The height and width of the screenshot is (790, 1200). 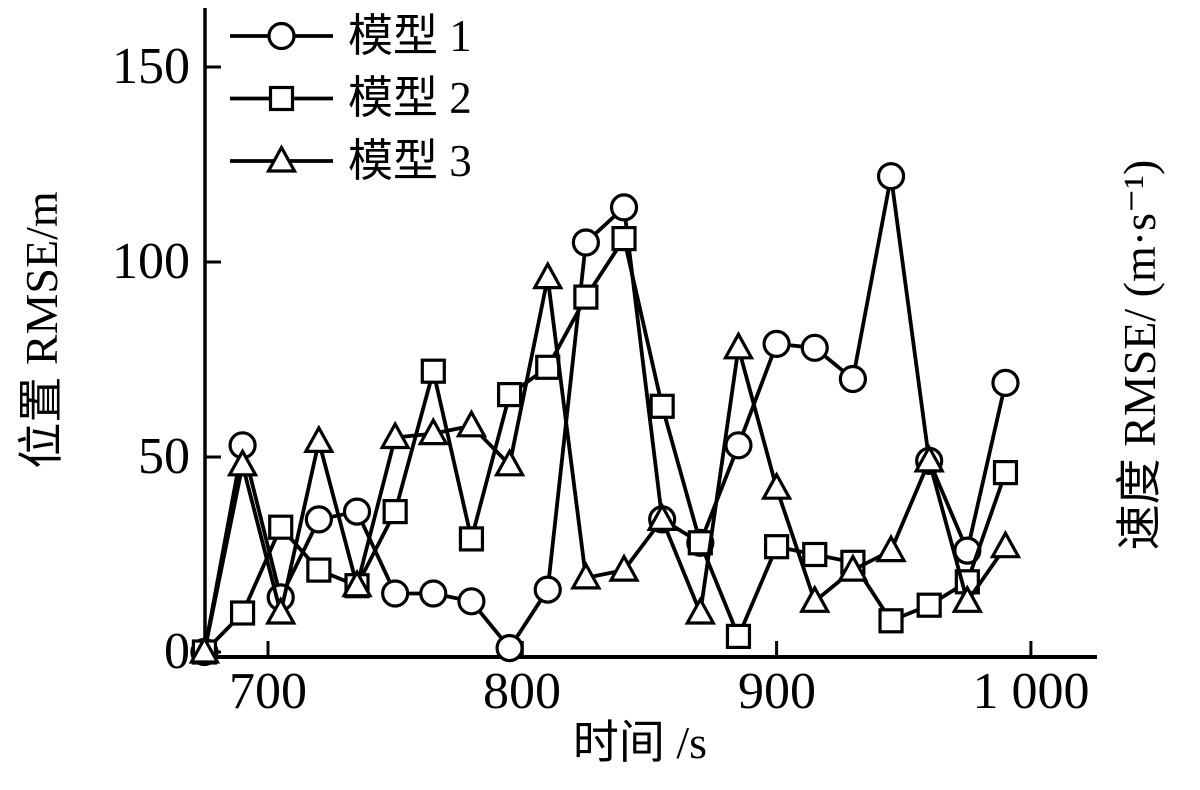 What do you see at coordinates (1139, 355) in the screenshot?
I see `y-axis-title-right: 速度 RMSE/ (m·s⁻¹)` at bounding box center [1139, 355].